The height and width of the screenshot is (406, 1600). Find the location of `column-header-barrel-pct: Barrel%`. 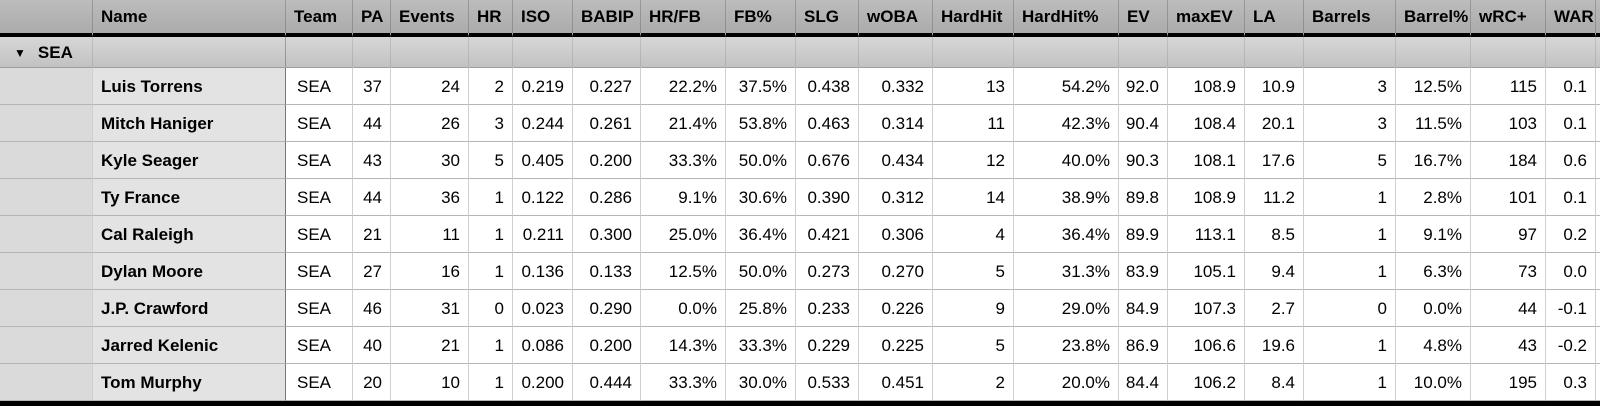

column-header-barrel-pct: Barrel% is located at coordinates (1432, 18).